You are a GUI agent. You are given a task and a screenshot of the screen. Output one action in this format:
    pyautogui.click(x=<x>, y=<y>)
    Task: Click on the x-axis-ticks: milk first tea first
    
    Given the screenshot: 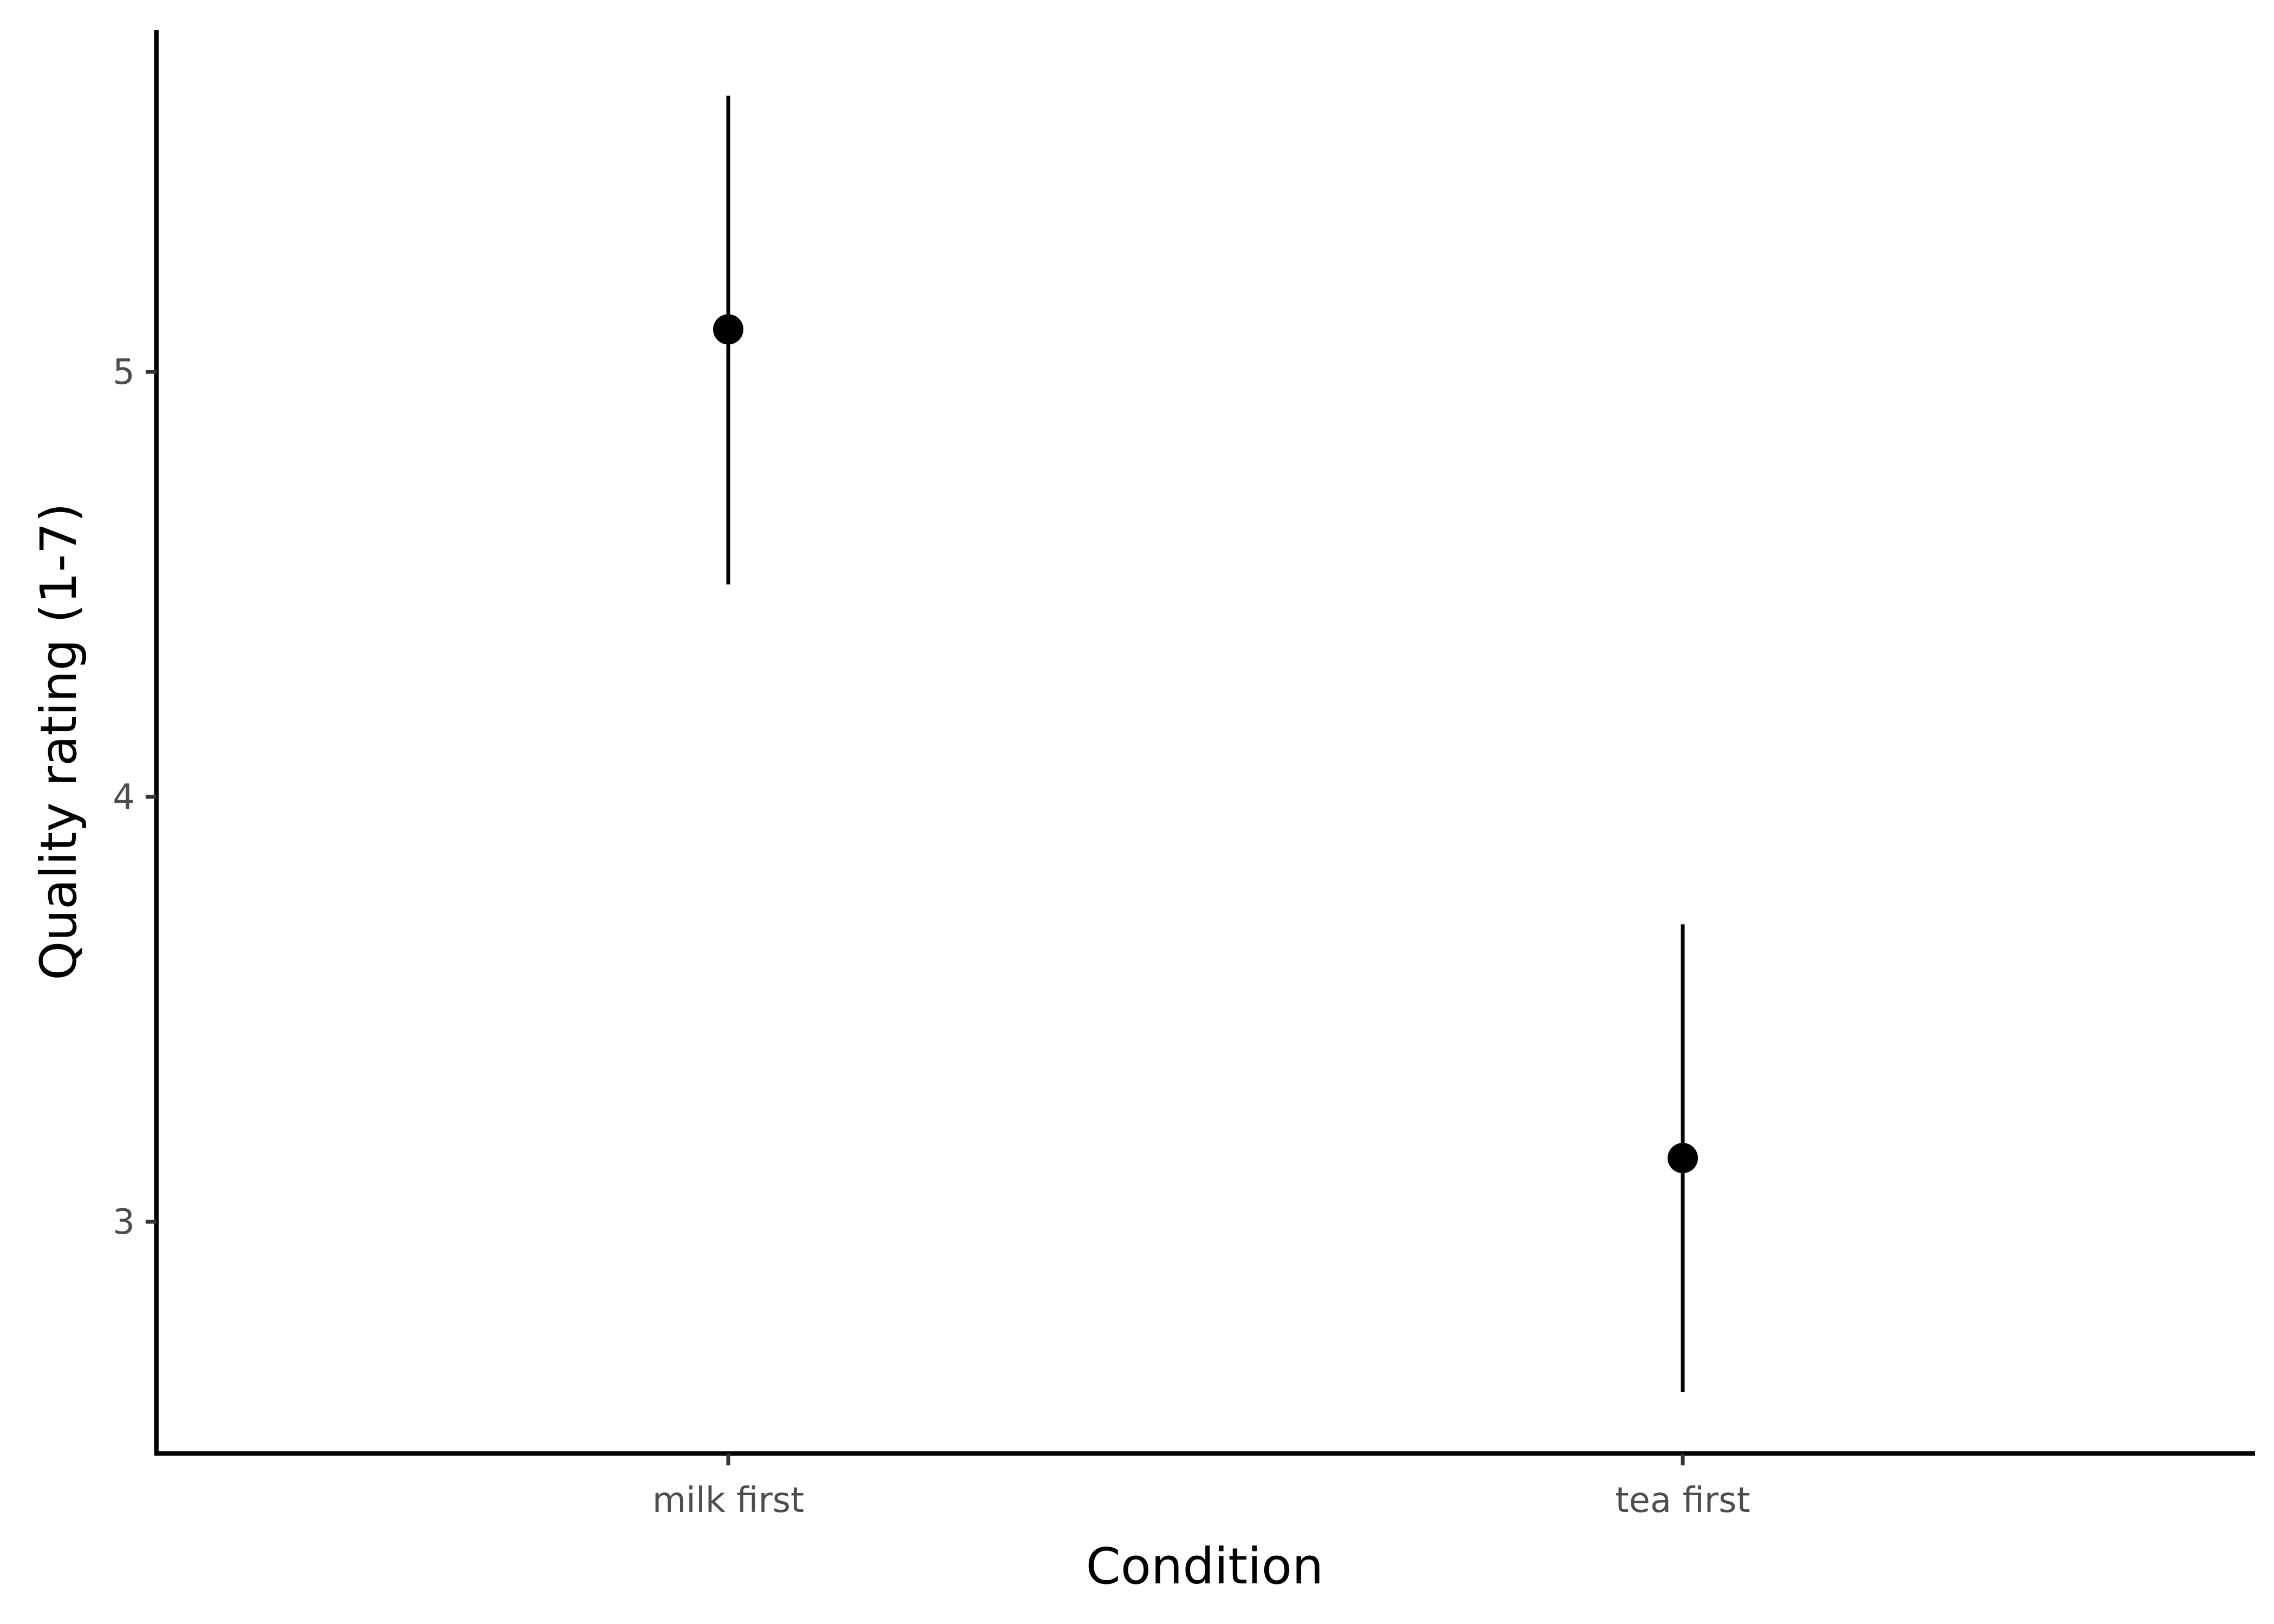 What is the action you would take?
    pyautogui.click(x=1201, y=1487)
    